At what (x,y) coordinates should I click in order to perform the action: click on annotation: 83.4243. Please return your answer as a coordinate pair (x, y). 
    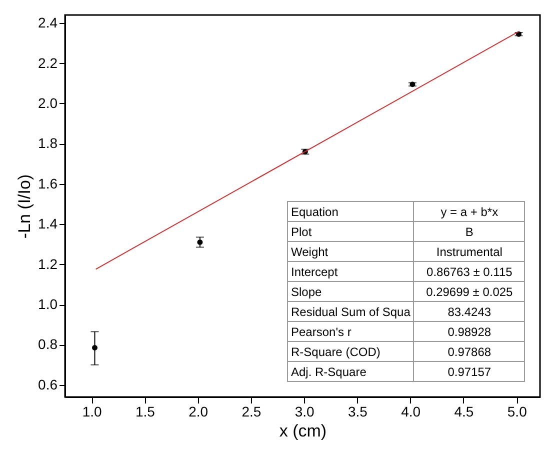
    Looking at the image, I should click on (469, 312).